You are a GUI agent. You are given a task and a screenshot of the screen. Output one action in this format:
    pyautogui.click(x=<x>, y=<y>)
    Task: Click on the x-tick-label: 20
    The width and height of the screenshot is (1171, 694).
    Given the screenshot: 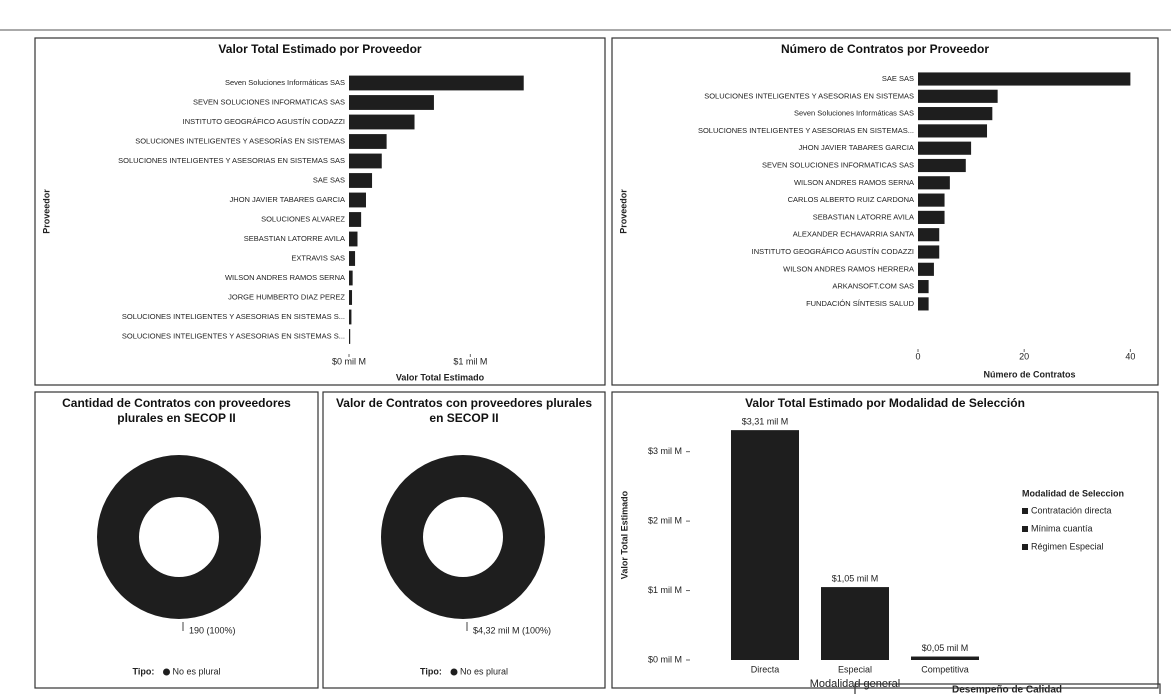 What is the action you would take?
    pyautogui.click(x=1024, y=356)
    